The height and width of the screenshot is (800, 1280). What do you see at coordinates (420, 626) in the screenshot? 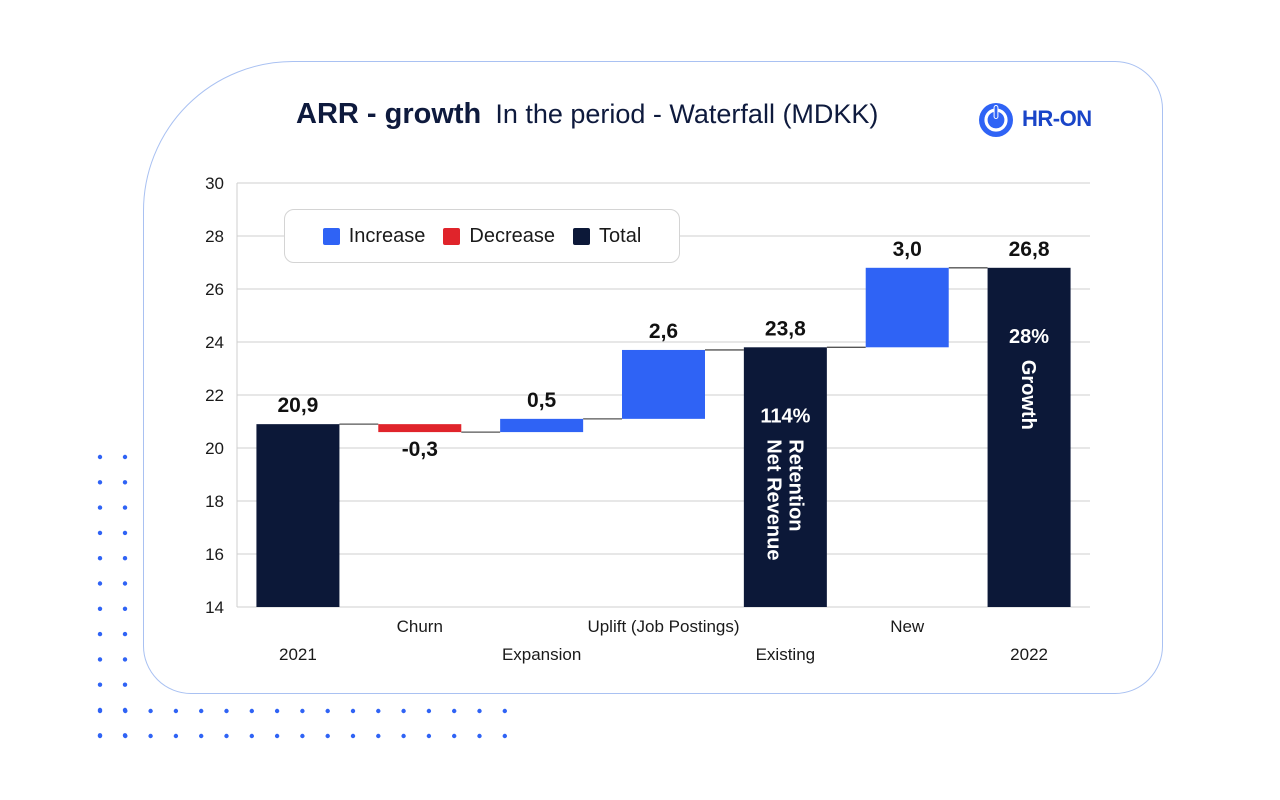
I see `x-tick-label: Churn` at bounding box center [420, 626].